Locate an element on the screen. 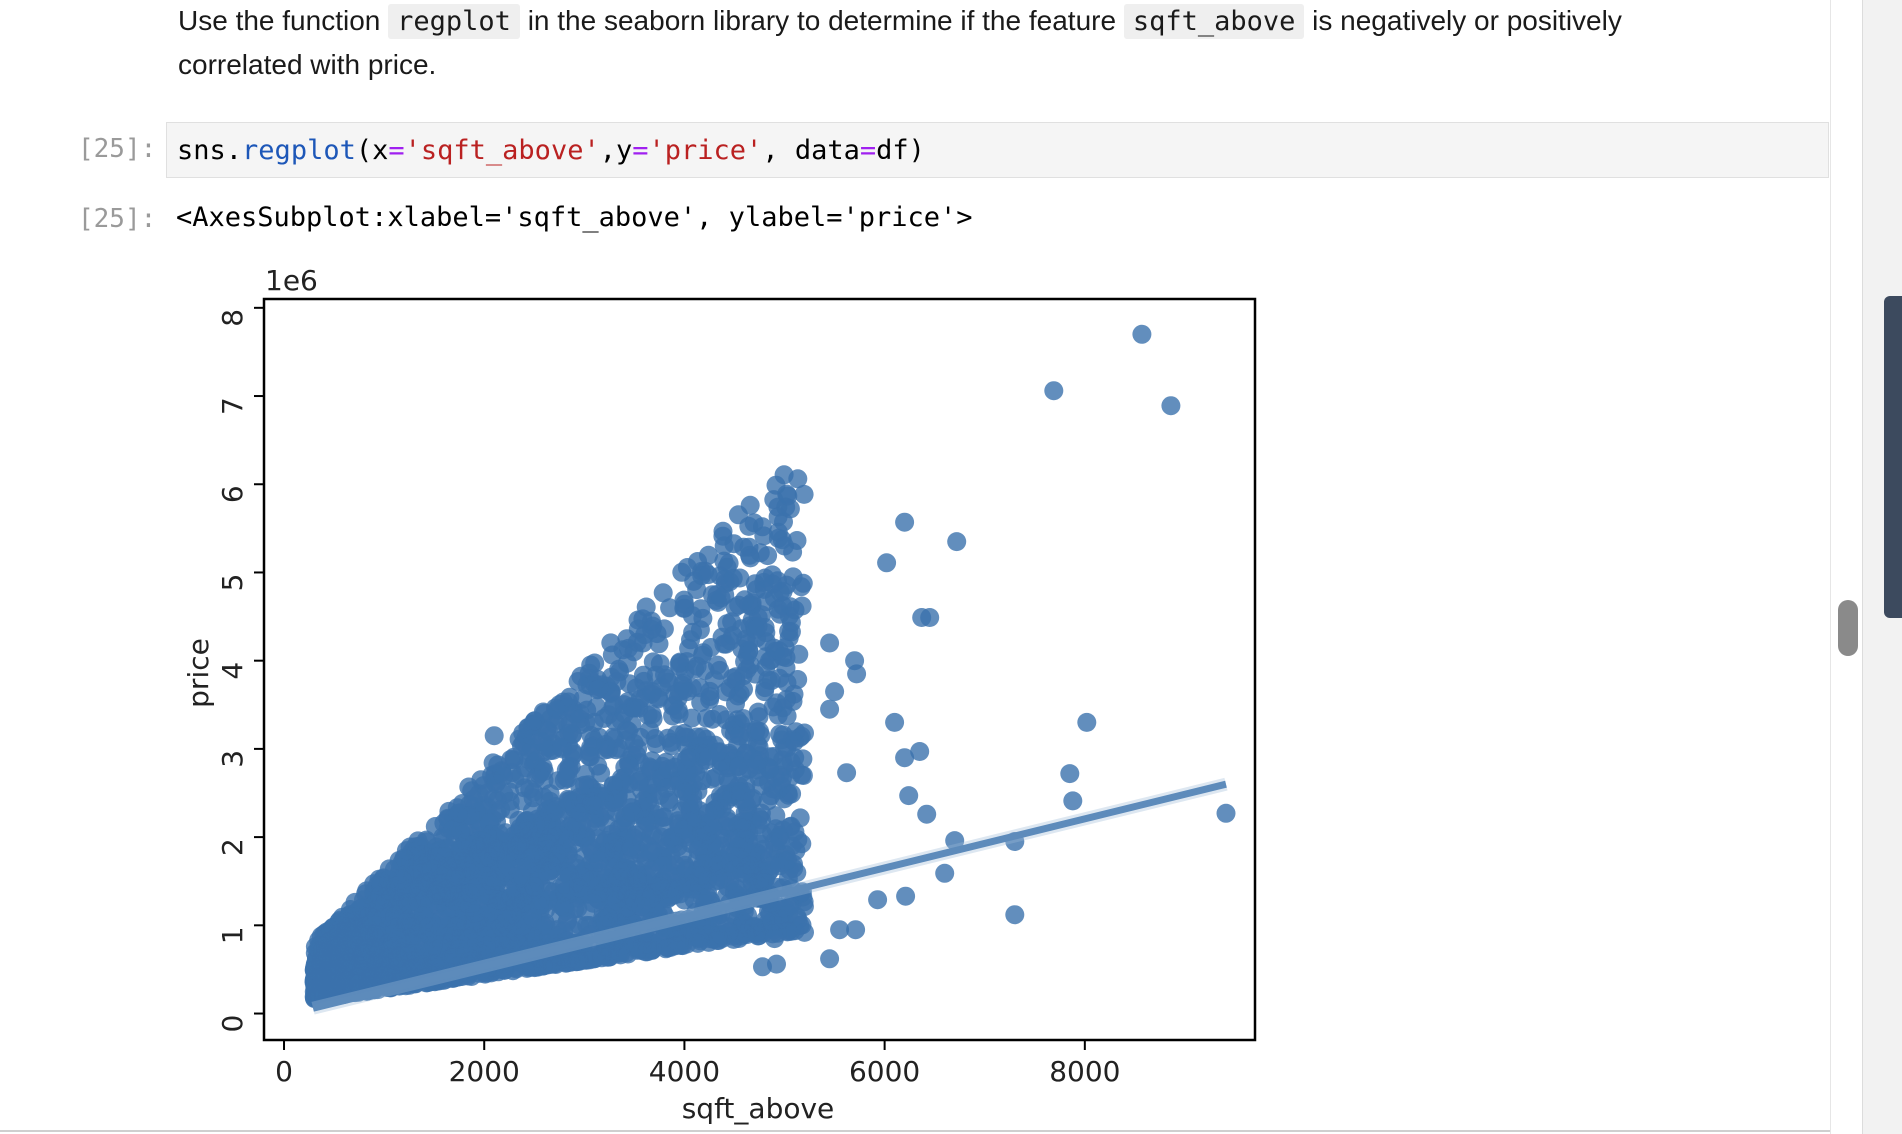  markdown-line-2: correlated with price. is located at coordinates (307, 64).